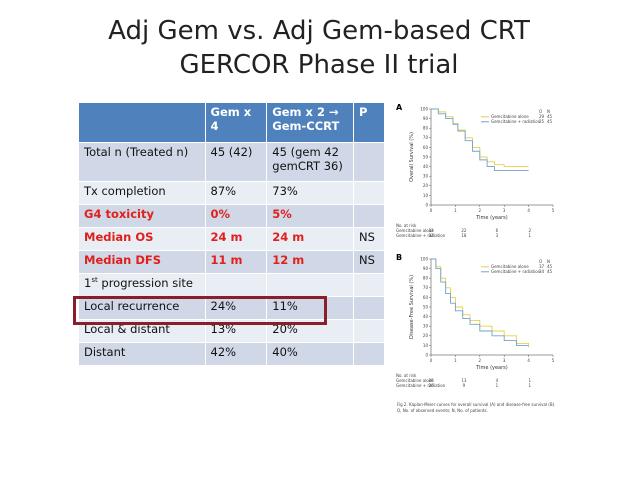  What do you see at coordinates (421, 235) in the screenshot?
I see `at-risk-group: Gemcitabine + radiation` at bounding box center [421, 235].